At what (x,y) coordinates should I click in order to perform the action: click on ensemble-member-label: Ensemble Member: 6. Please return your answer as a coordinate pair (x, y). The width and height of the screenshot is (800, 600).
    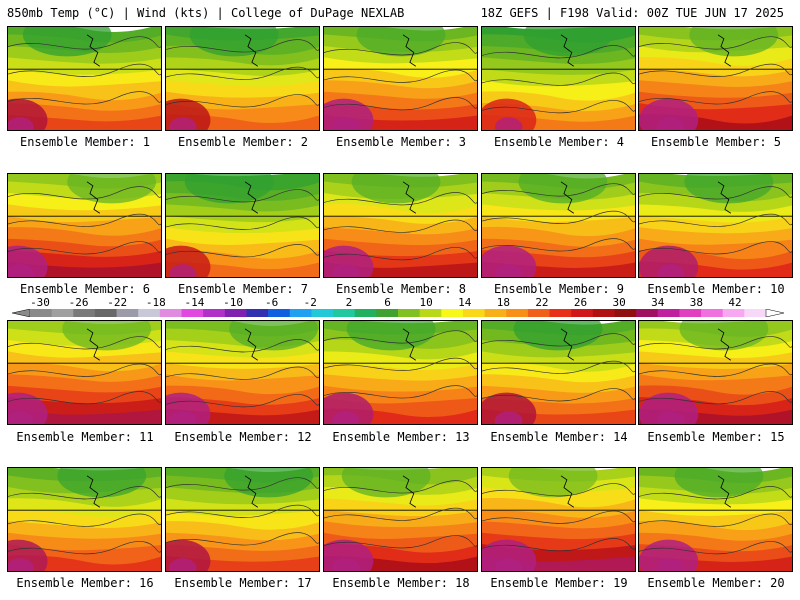
    Looking at the image, I should click on (85, 289).